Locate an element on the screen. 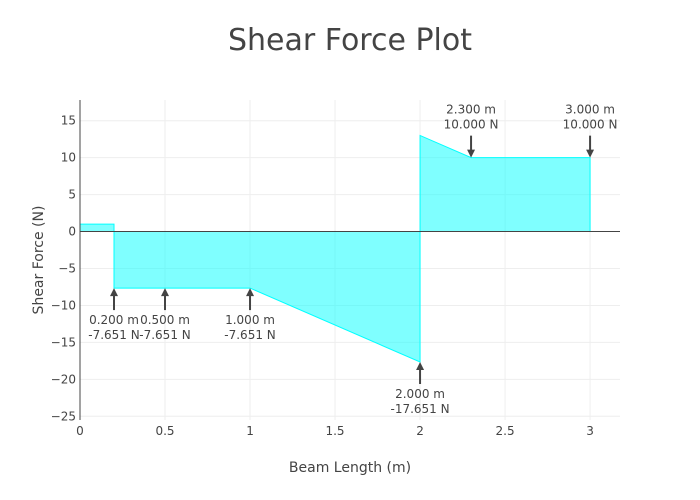 The image size is (700, 500). x-tick-label: 3 is located at coordinates (590, 431).